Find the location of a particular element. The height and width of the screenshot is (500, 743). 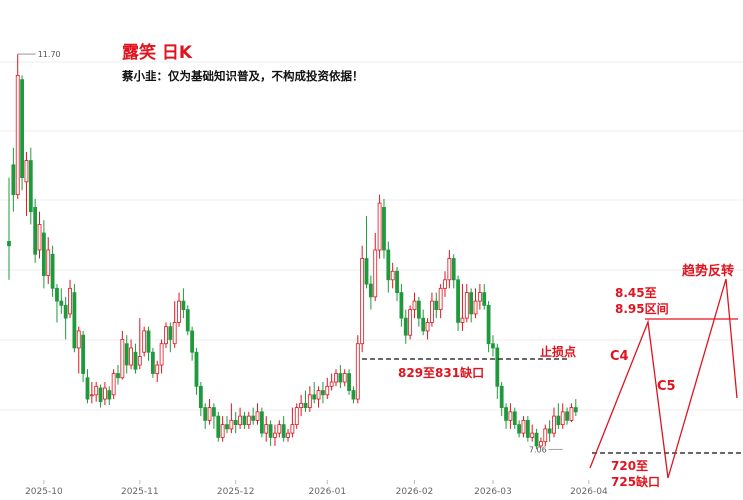

x-tick-label: 2026-02 is located at coordinates (415, 492).